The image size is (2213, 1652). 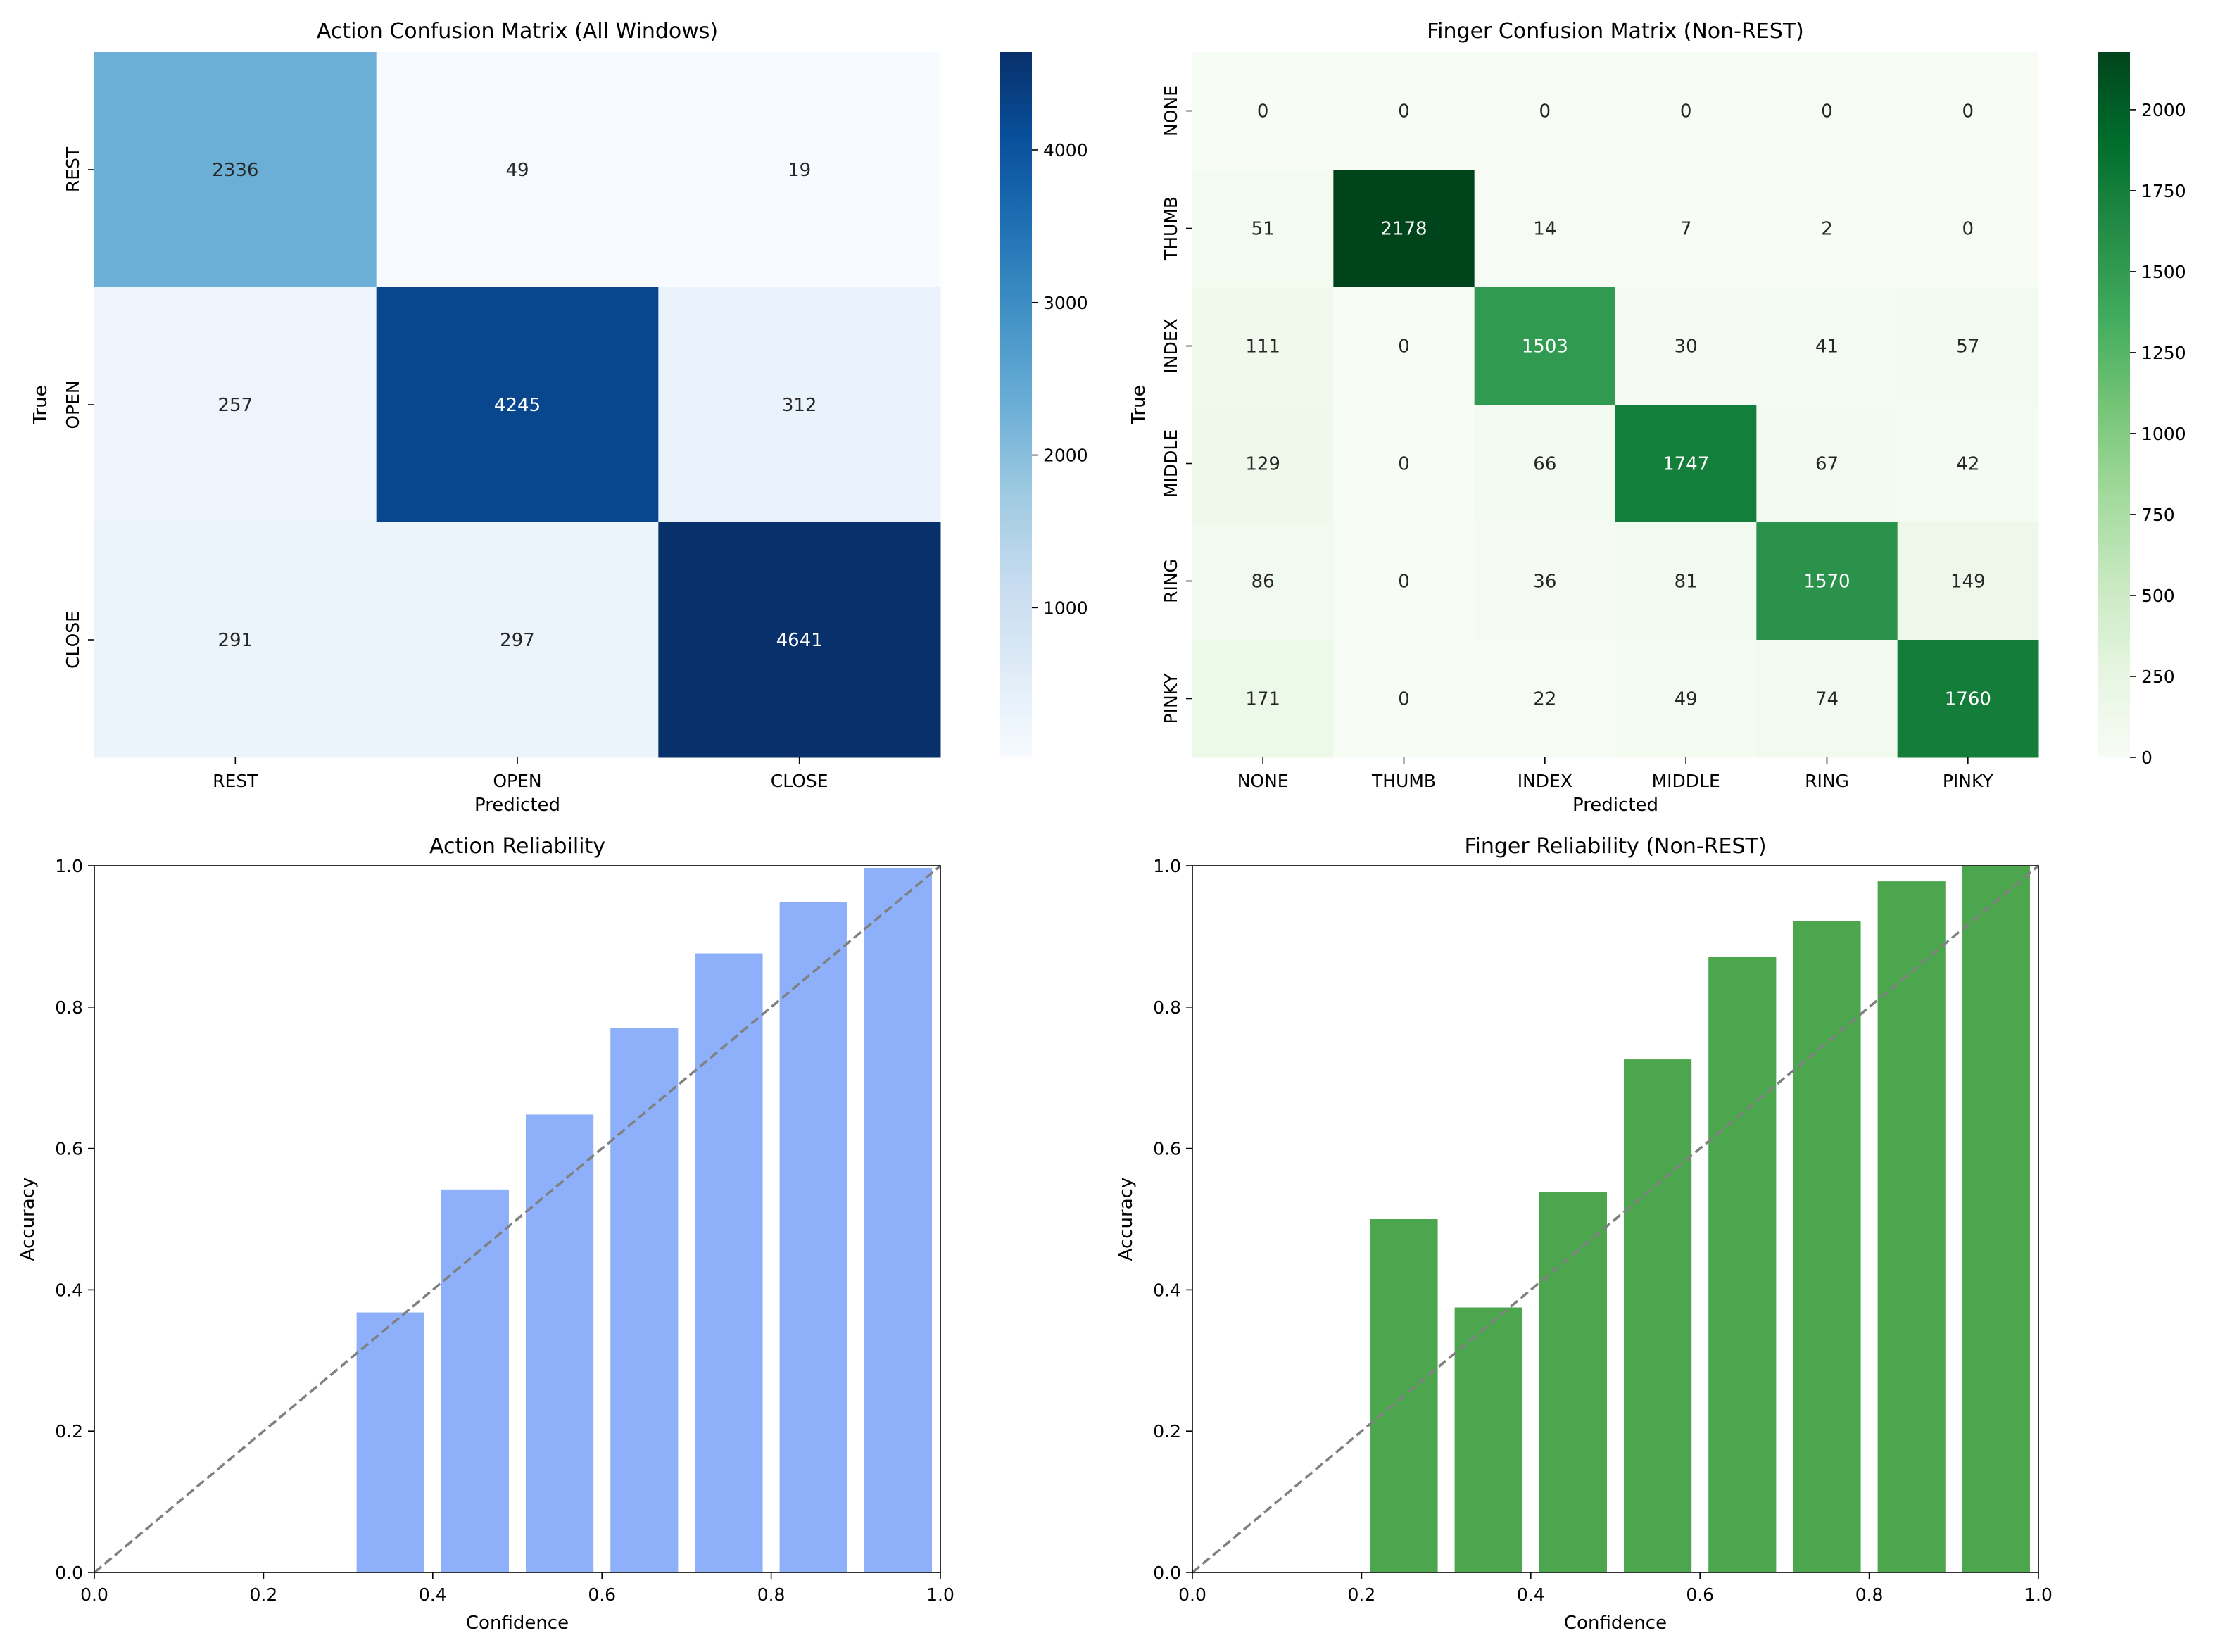 What do you see at coordinates (1171, 698) in the screenshot?
I see `y-tick-label: PINKY` at bounding box center [1171, 698].